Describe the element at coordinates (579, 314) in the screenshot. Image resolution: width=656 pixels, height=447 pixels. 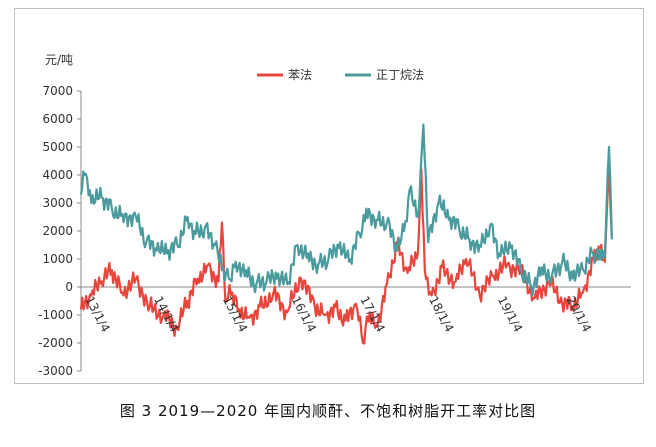
I see `x-tick-label: 20/1/4` at that location.